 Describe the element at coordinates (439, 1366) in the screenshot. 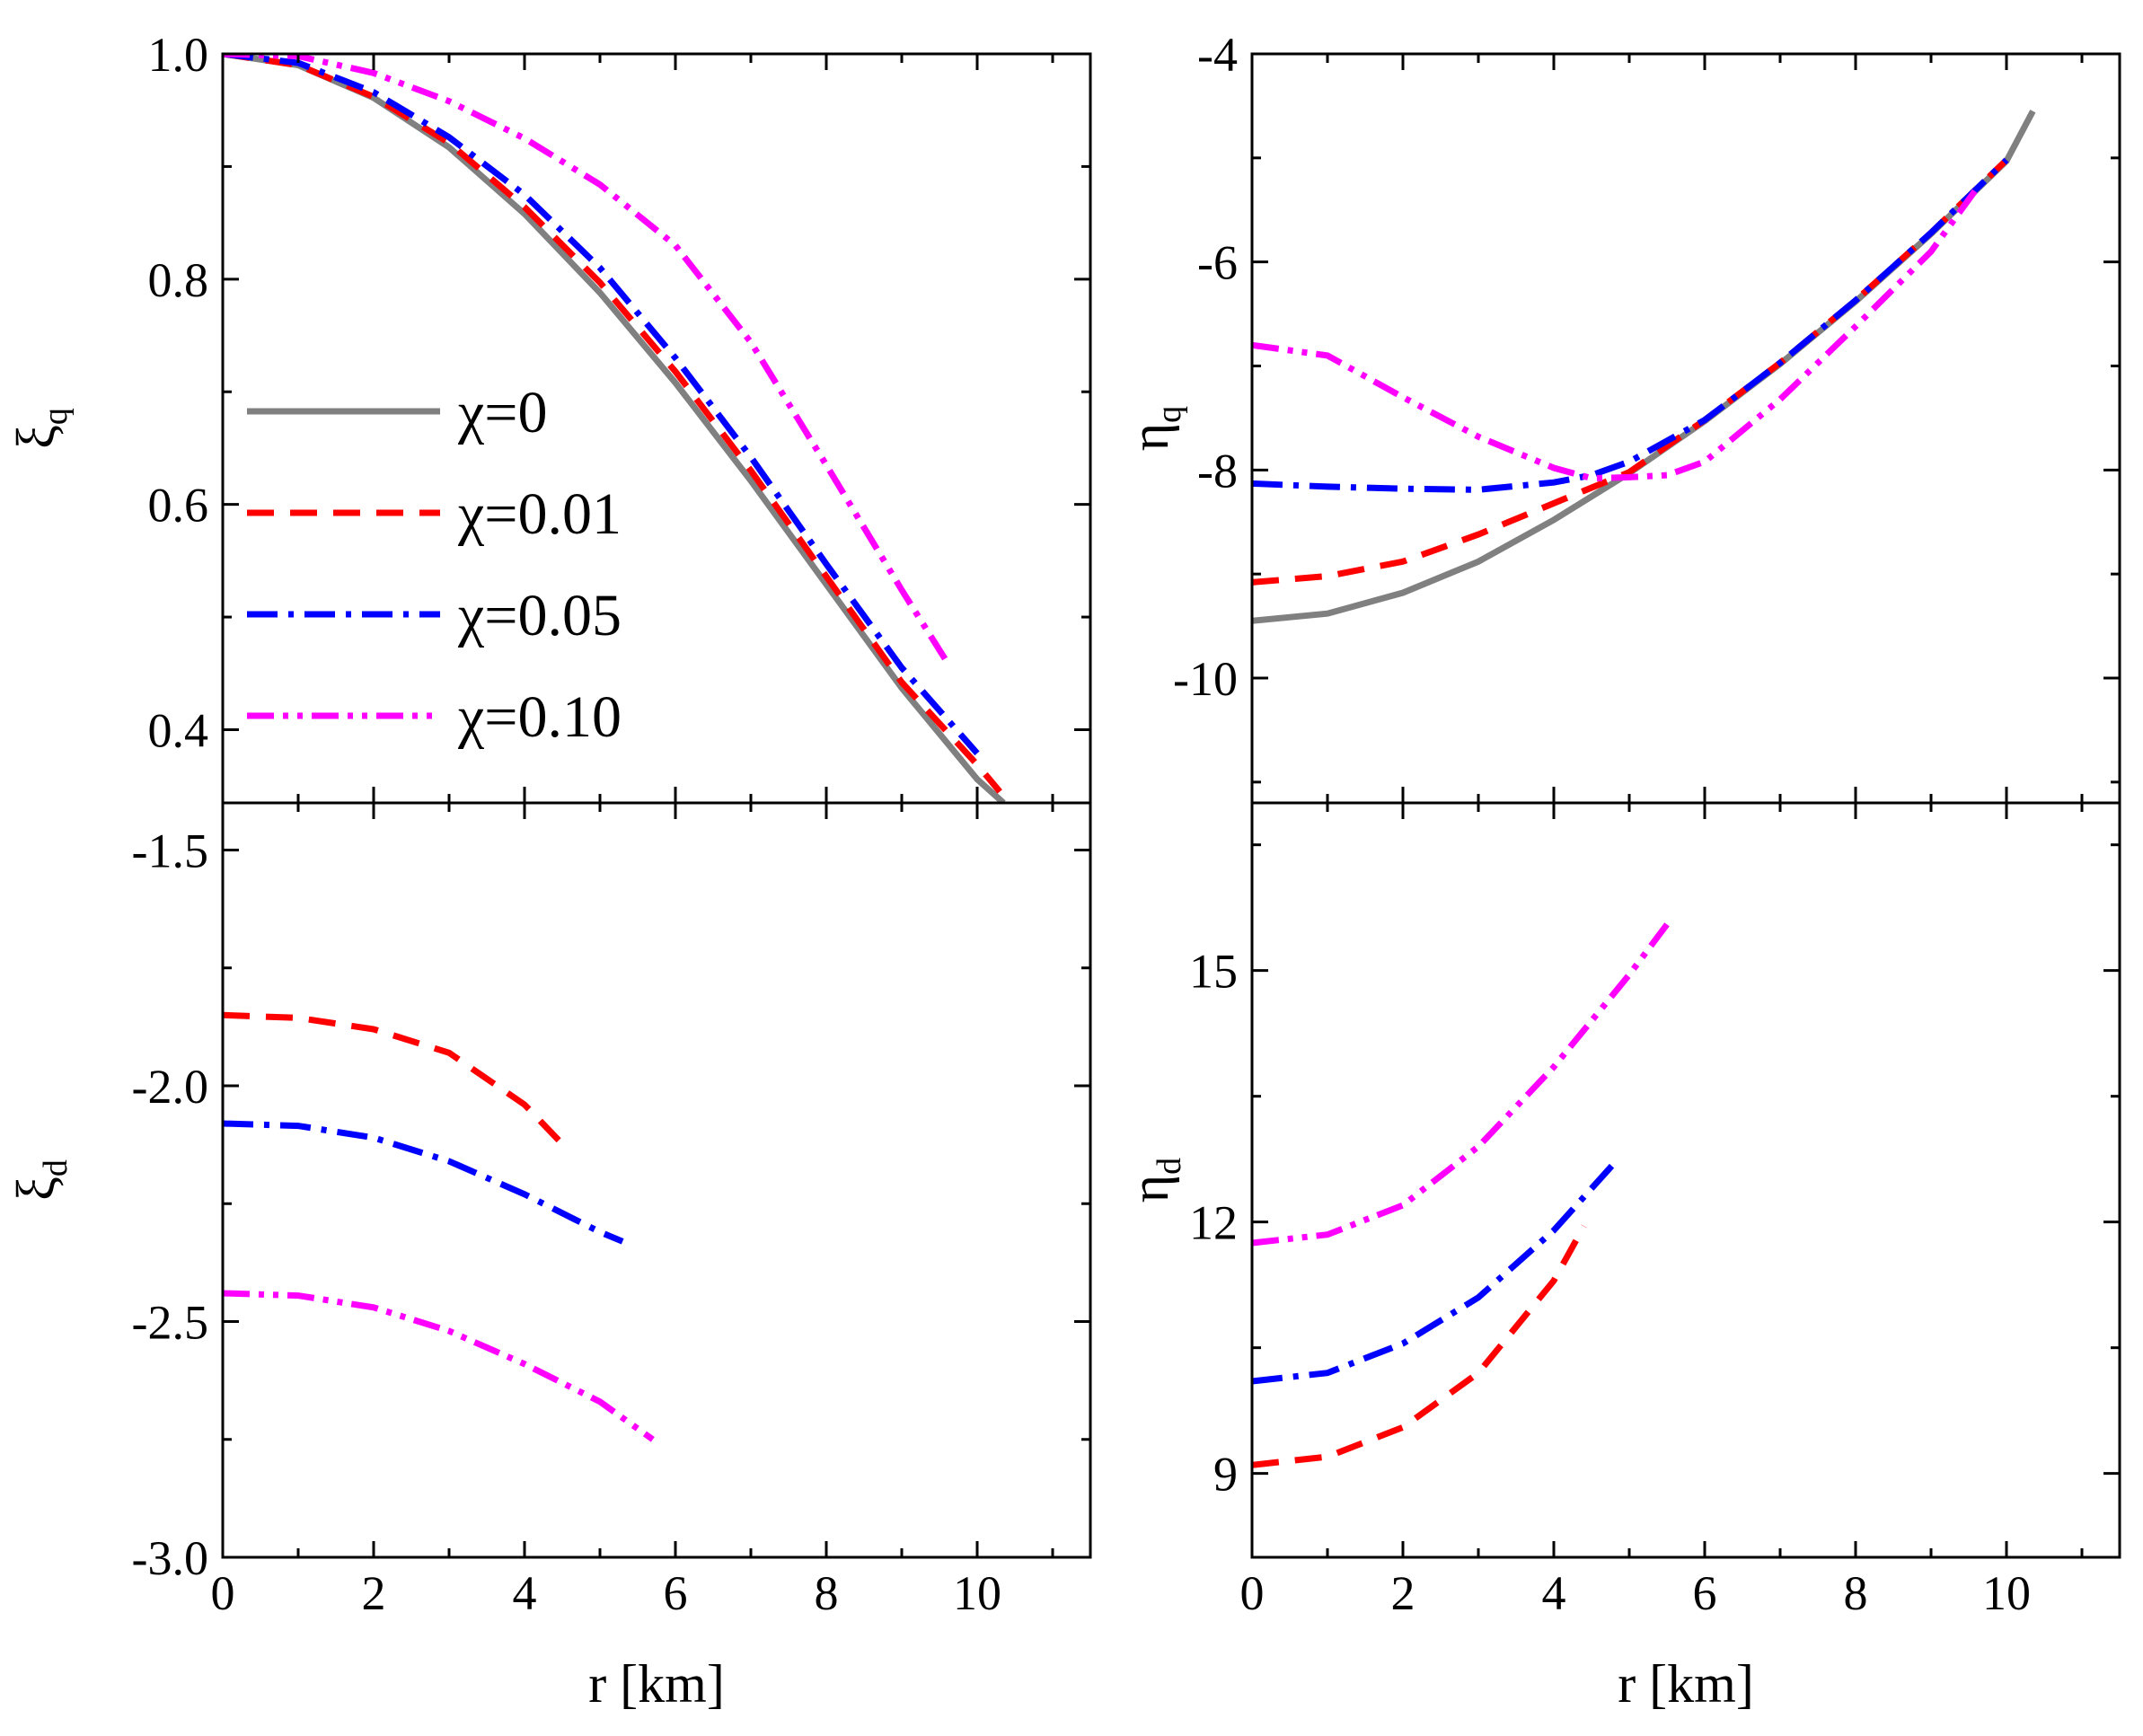

I see `series-line-xi_d-chi010` at that location.